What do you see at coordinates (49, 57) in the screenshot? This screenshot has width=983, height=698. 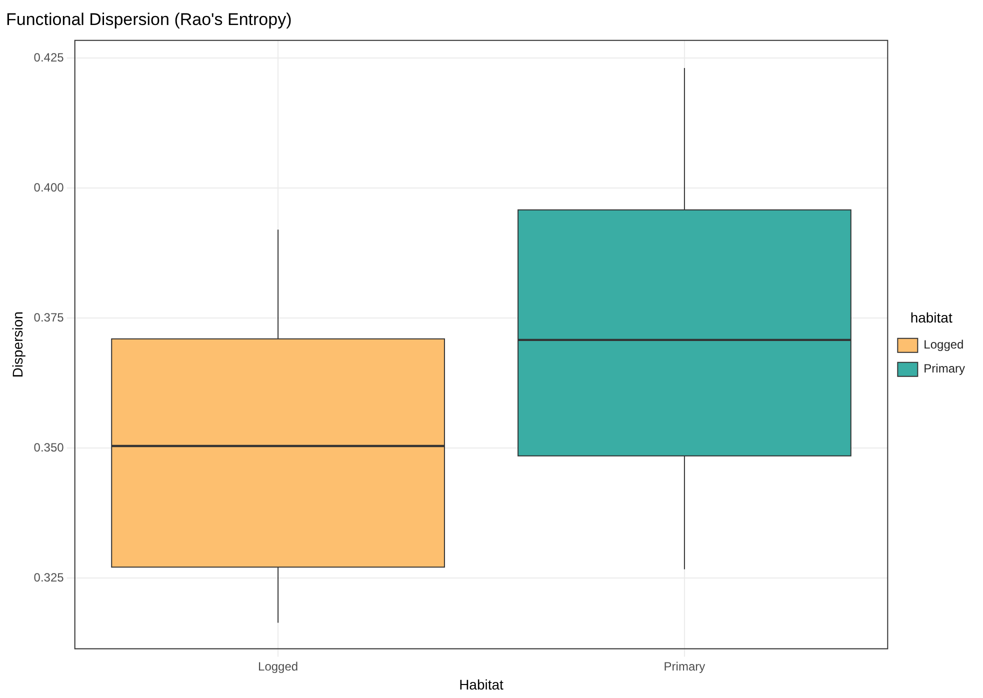 I see `y-tick-label: 0.425` at bounding box center [49, 57].